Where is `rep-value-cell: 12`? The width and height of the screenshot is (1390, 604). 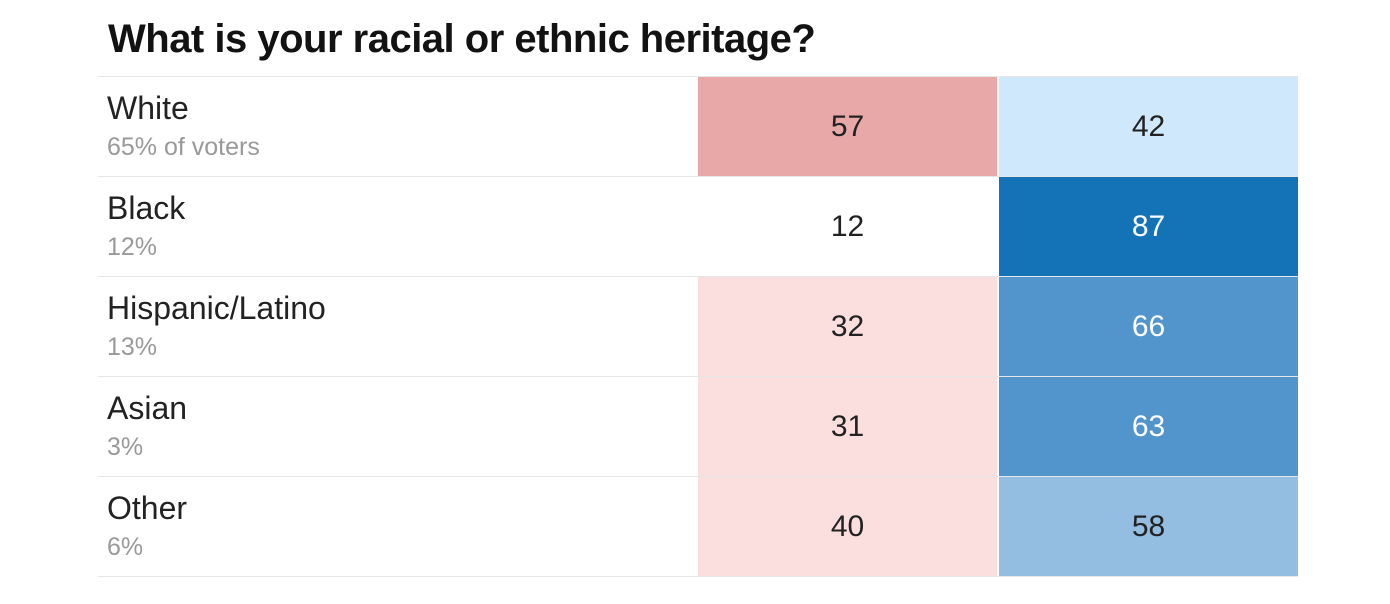 rep-value-cell: 12 is located at coordinates (847, 226).